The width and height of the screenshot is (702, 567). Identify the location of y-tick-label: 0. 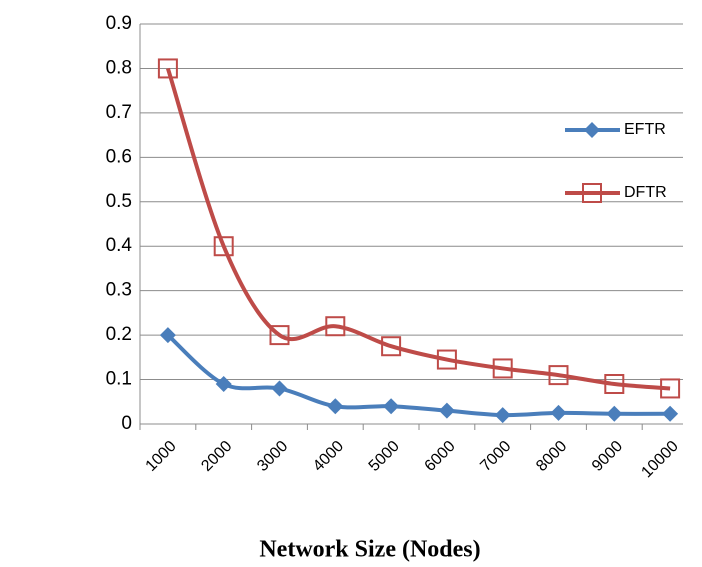
(126, 423).